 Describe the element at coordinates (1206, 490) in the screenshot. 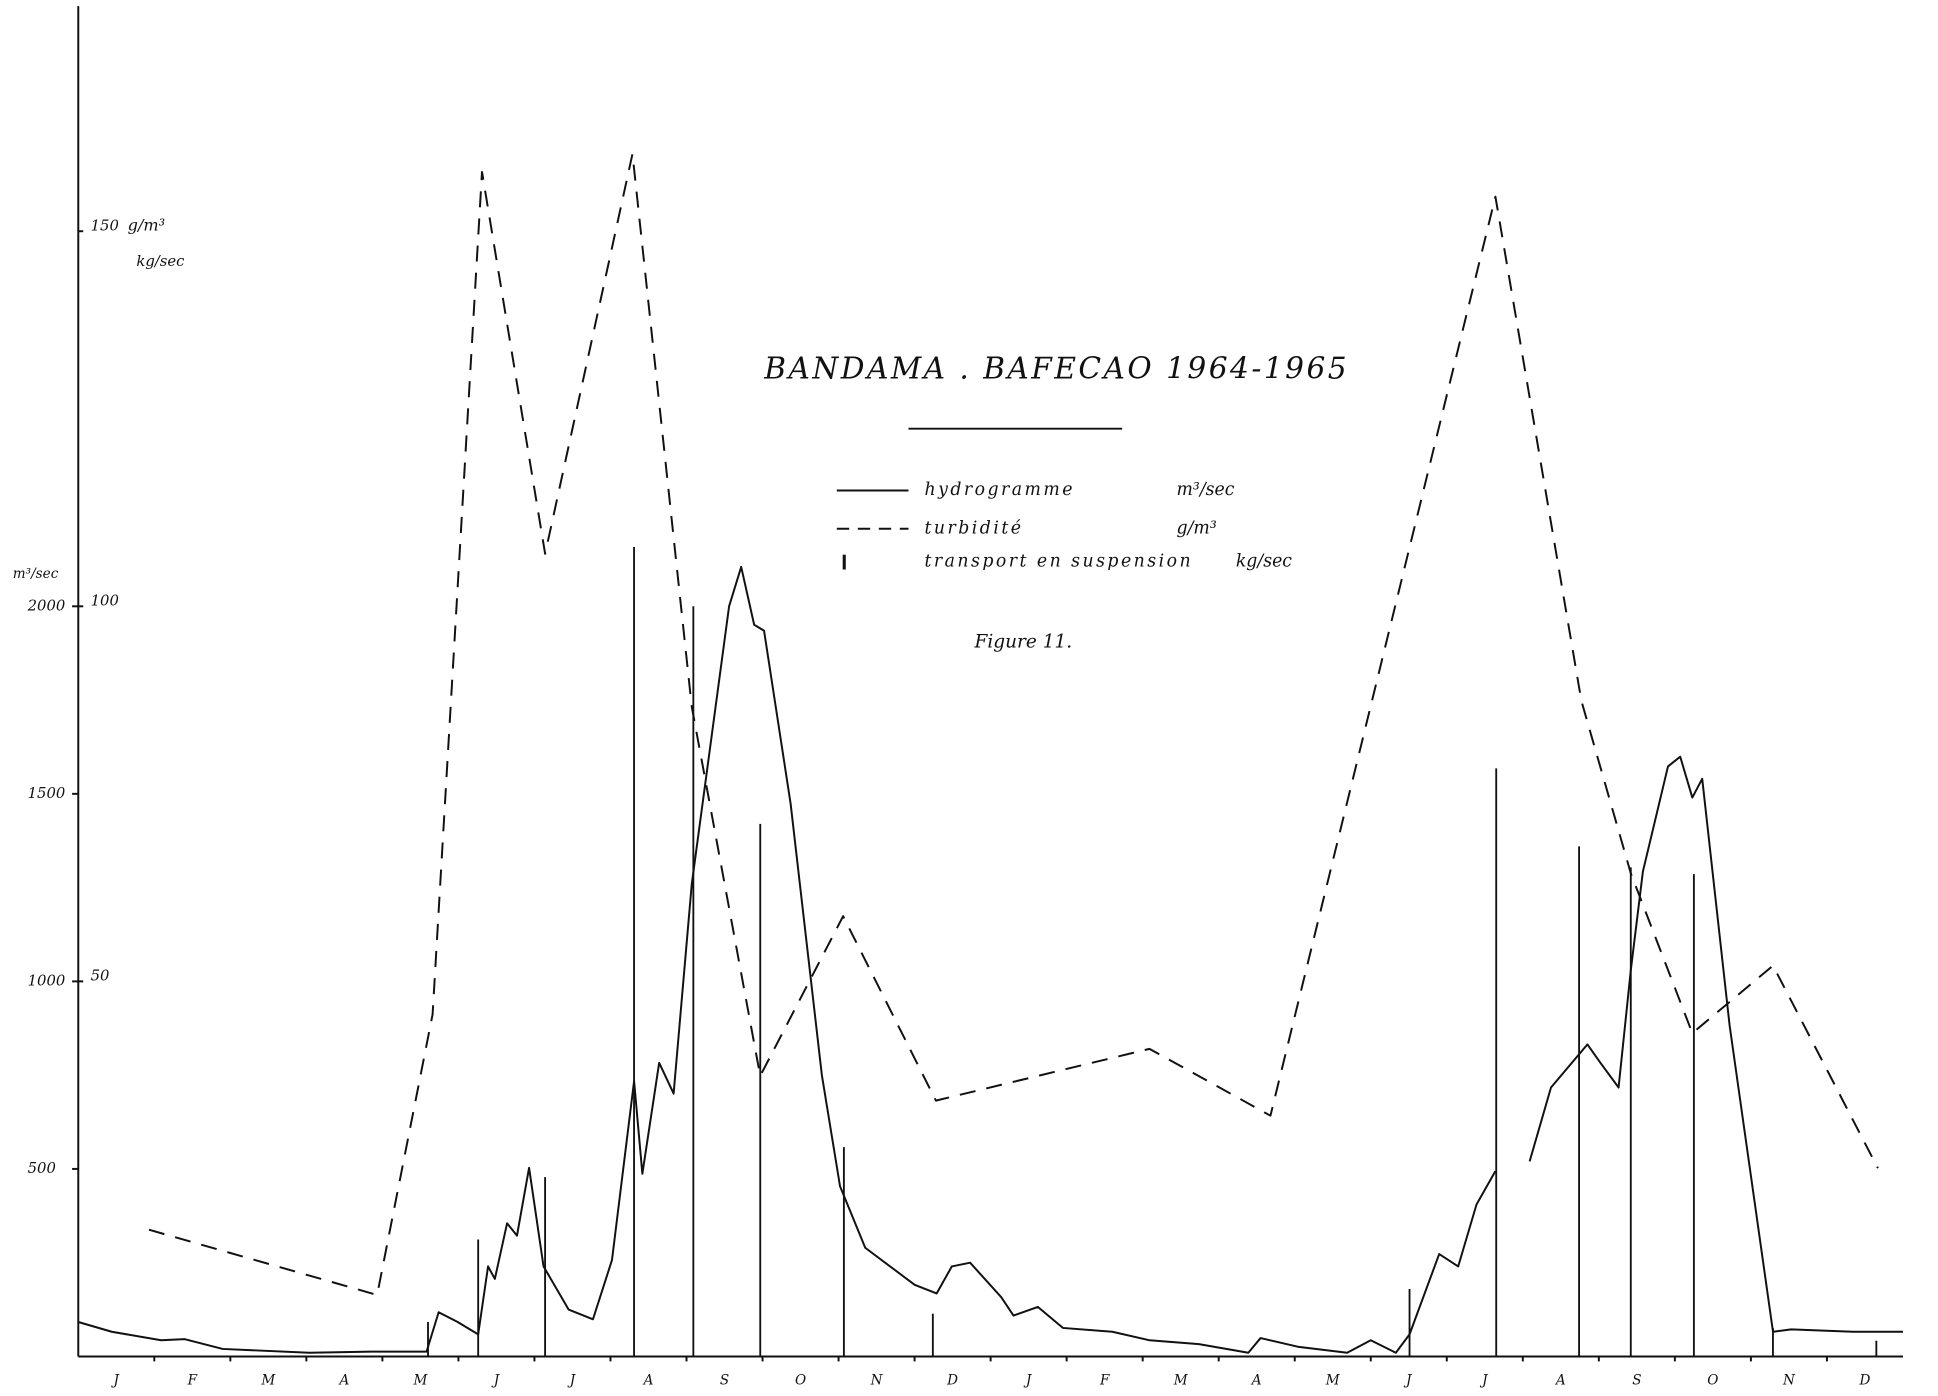

I see `legend-unit: m³/sec` at that location.